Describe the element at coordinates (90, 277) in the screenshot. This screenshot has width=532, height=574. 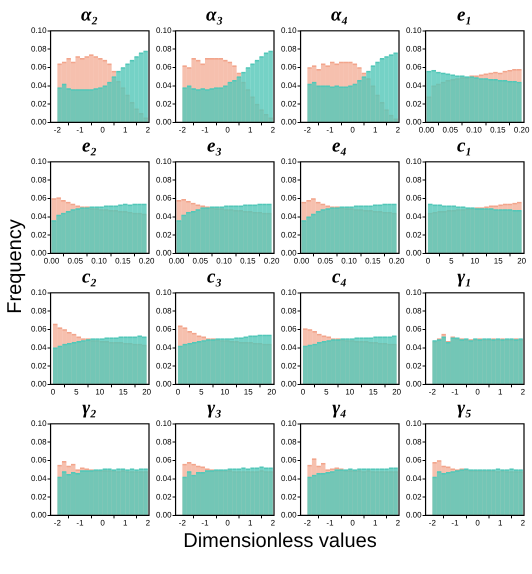
I see `chart-title: c₂` at that location.